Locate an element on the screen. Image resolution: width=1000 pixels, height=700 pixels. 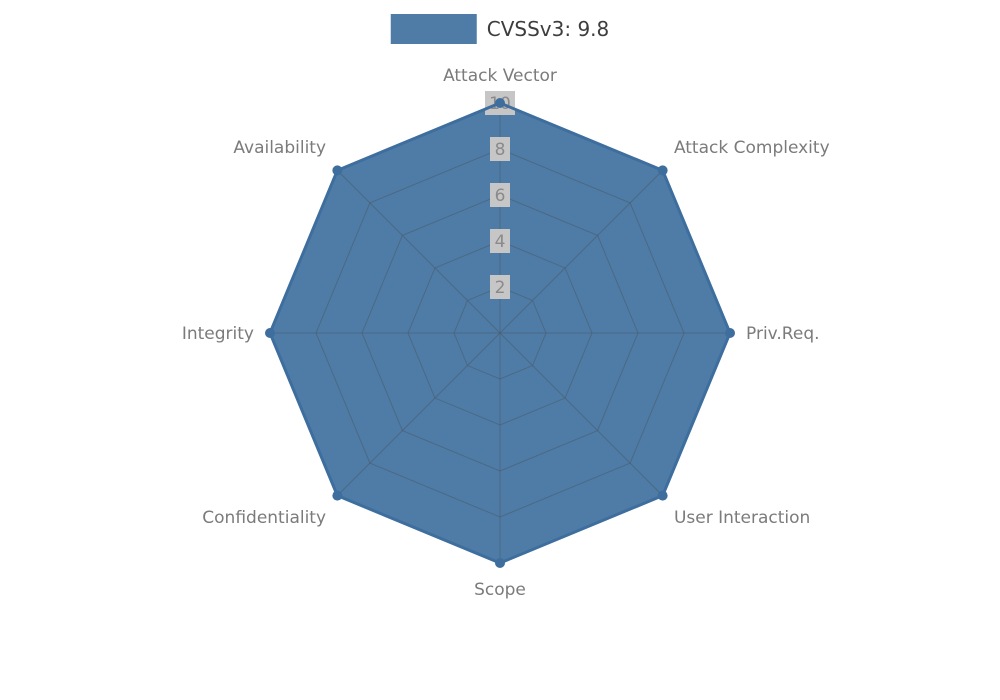
axis-label-attack-vector: Attack Vector is located at coordinates (500, 76).